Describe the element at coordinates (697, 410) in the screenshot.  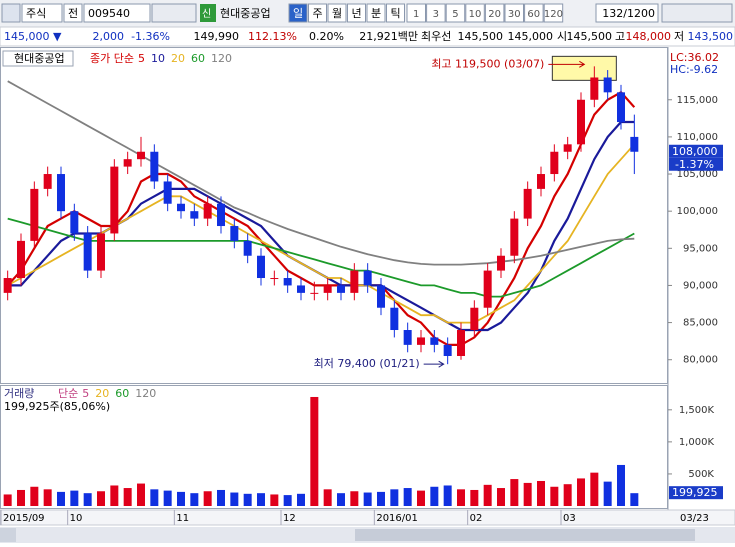
I see `volume-y-tick-label: 1,500K` at that location.